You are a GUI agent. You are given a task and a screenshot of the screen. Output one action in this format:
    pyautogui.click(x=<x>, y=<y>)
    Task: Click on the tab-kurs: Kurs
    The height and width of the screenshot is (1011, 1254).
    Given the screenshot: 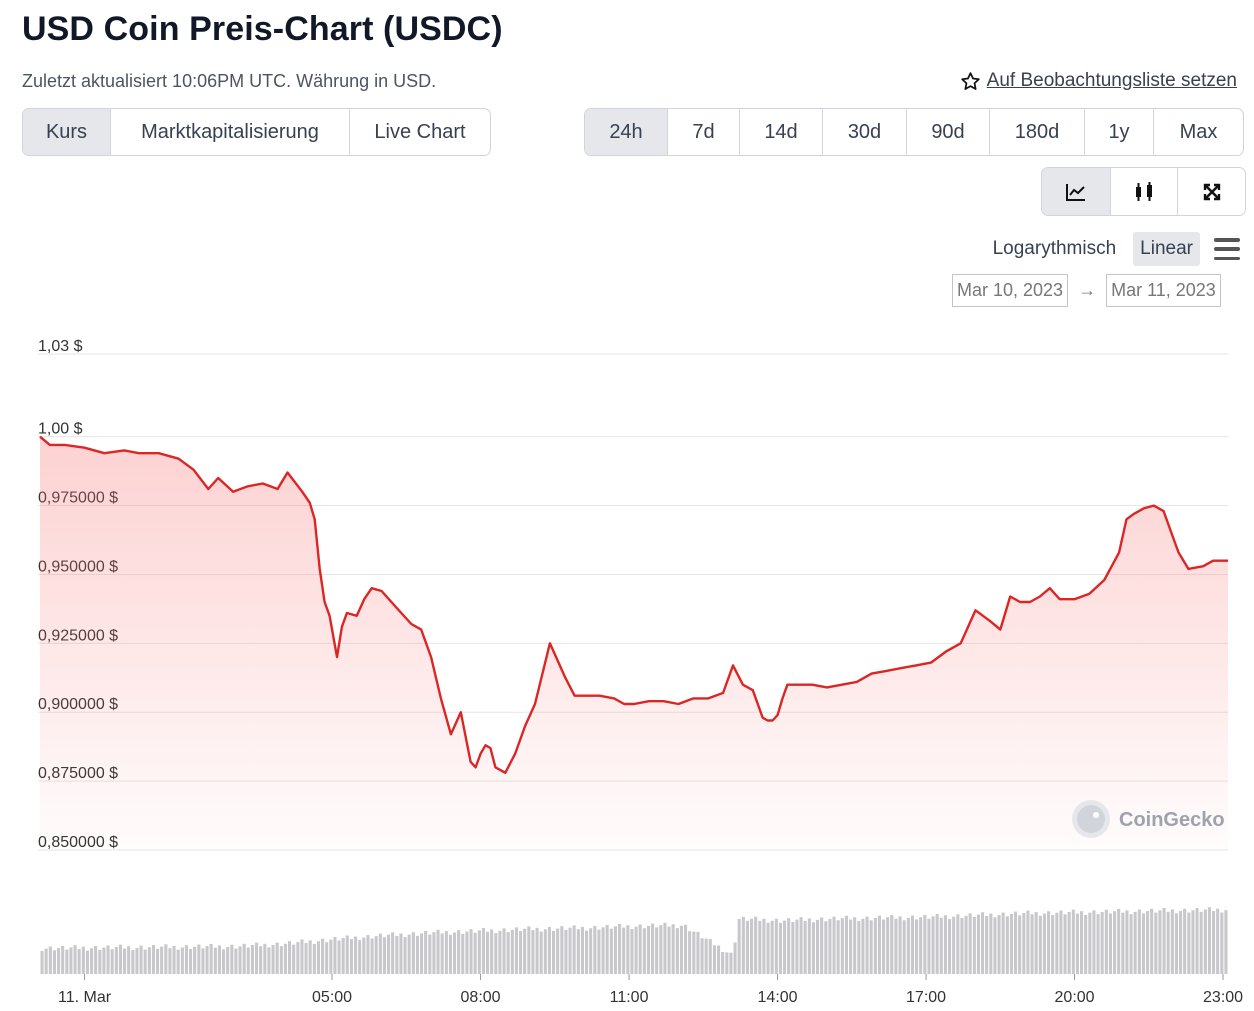 What is the action you would take?
    pyautogui.click(x=67, y=132)
    